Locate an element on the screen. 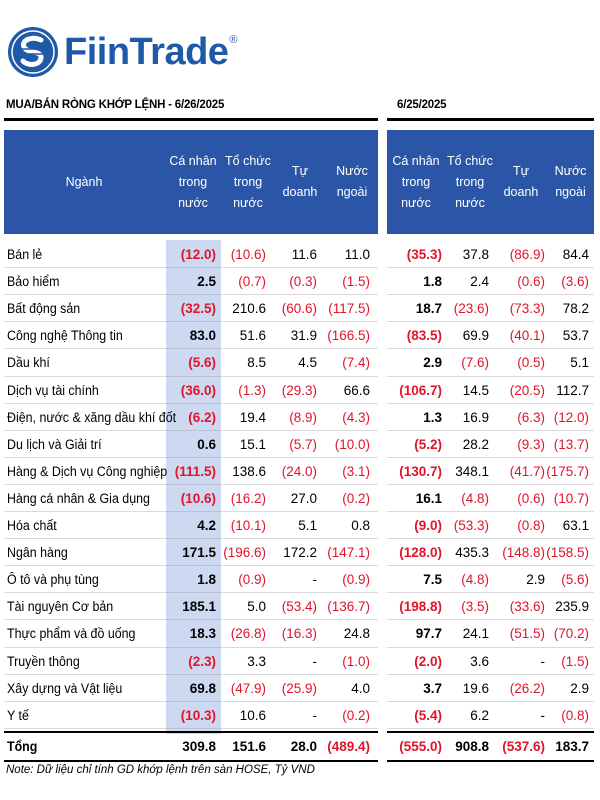 The width and height of the screenshot is (600, 800). header-individual-prev-line2: trong nước is located at coordinates (416, 192).